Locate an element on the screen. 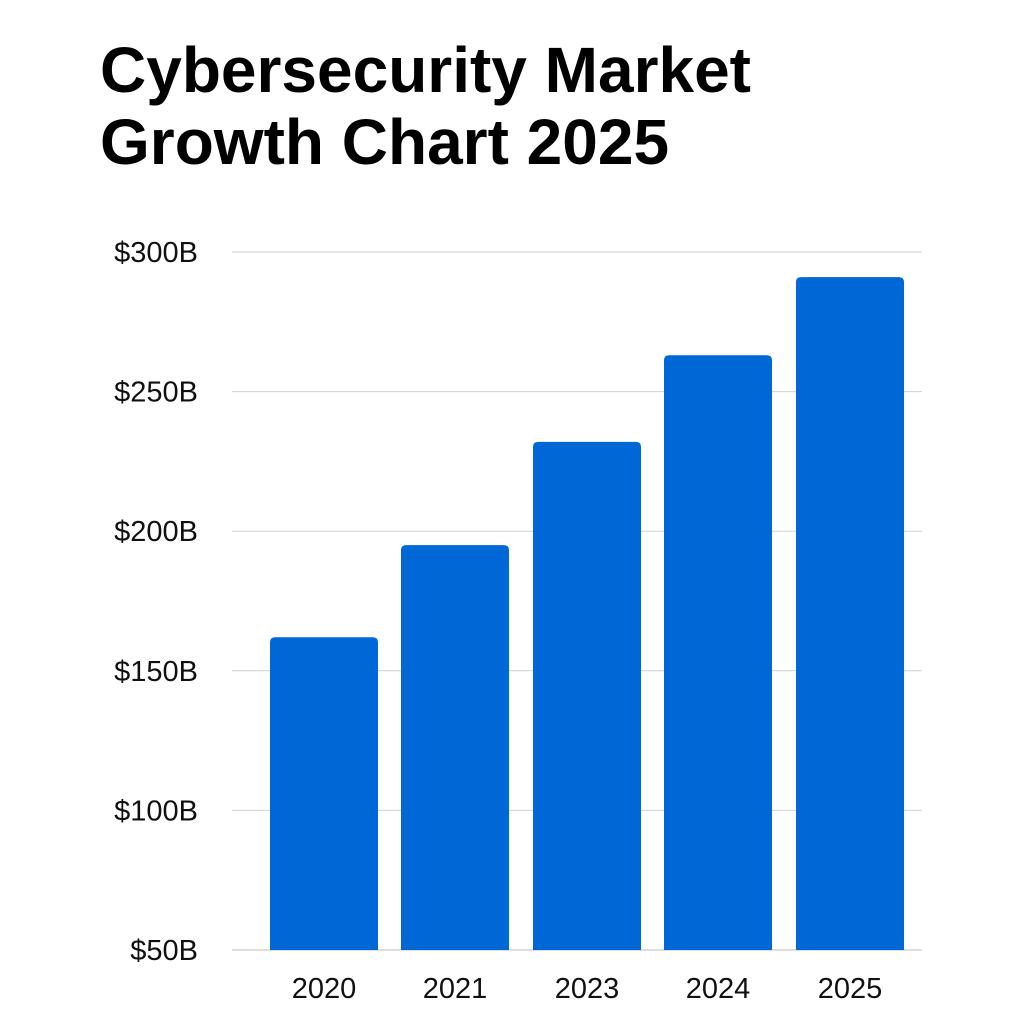 The height and width of the screenshot is (1024, 1024). x-tick-label: 2020 is located at coordinates (324, 989).